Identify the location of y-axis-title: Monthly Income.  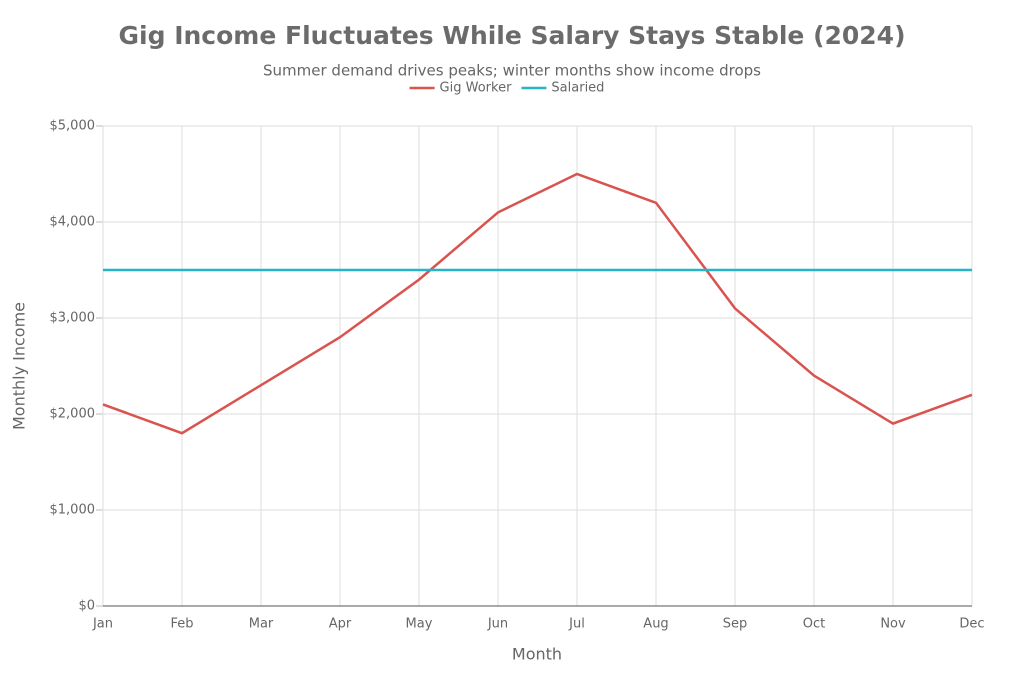
(19, 366).